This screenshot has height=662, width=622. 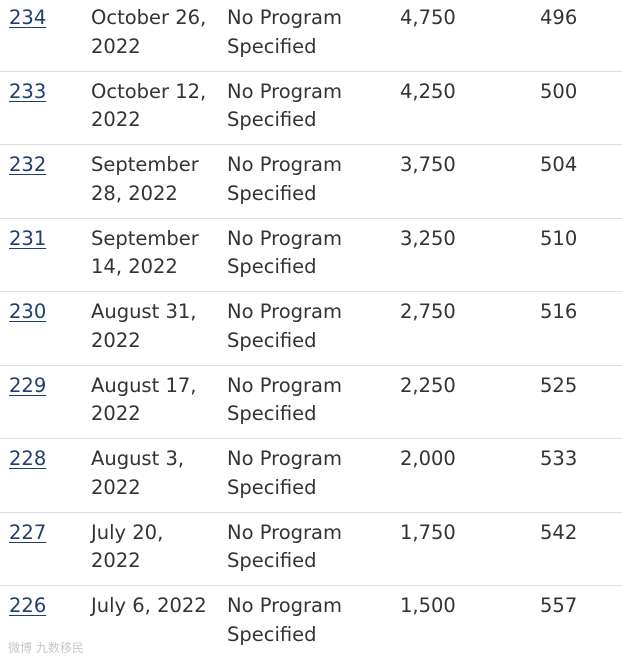 I want to click on draw-number-cell: 234, so click(x=27, y=18).